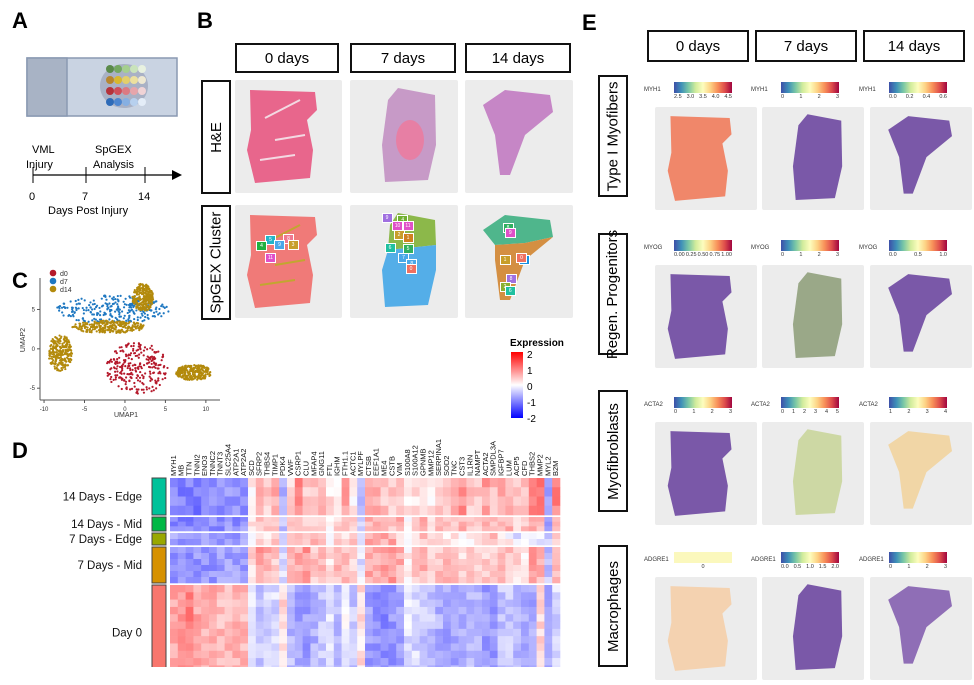 Image resolution: width=974 pixels, height=685 pixels. What do you see at coordinates (613, 294) in the screenshot?
I see `e-row-header: Regen. Progenitors` at bounding box center [613, 294].